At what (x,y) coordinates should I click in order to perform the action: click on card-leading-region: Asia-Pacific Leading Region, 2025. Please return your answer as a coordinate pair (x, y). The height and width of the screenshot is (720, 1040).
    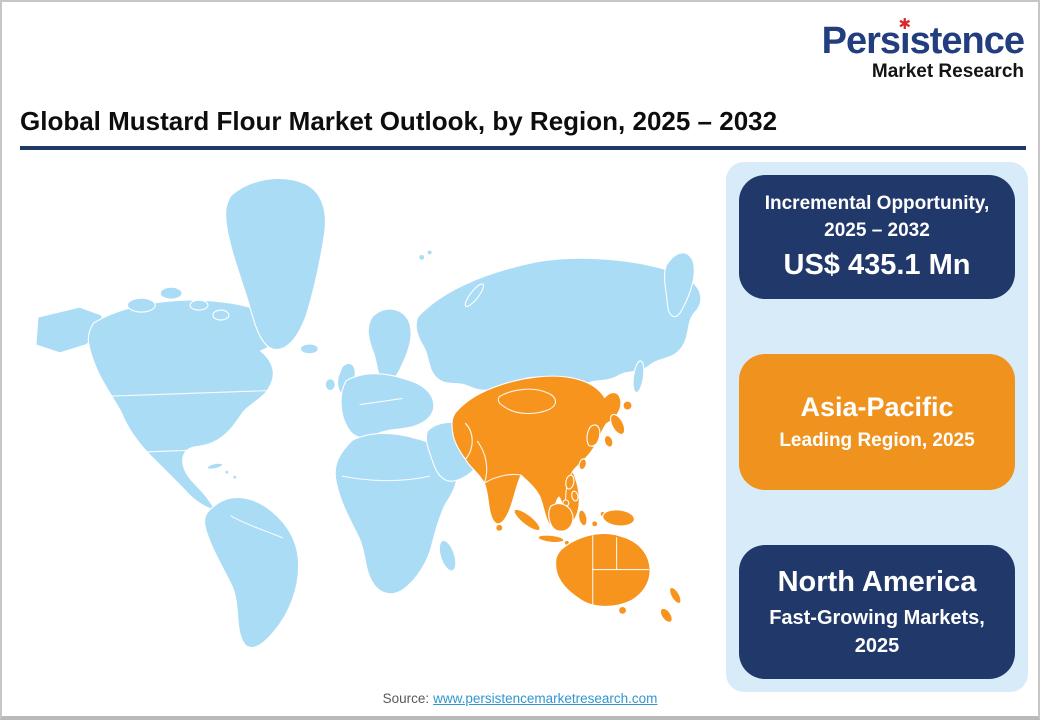
    Looking at the image, I should click on (877, 422).